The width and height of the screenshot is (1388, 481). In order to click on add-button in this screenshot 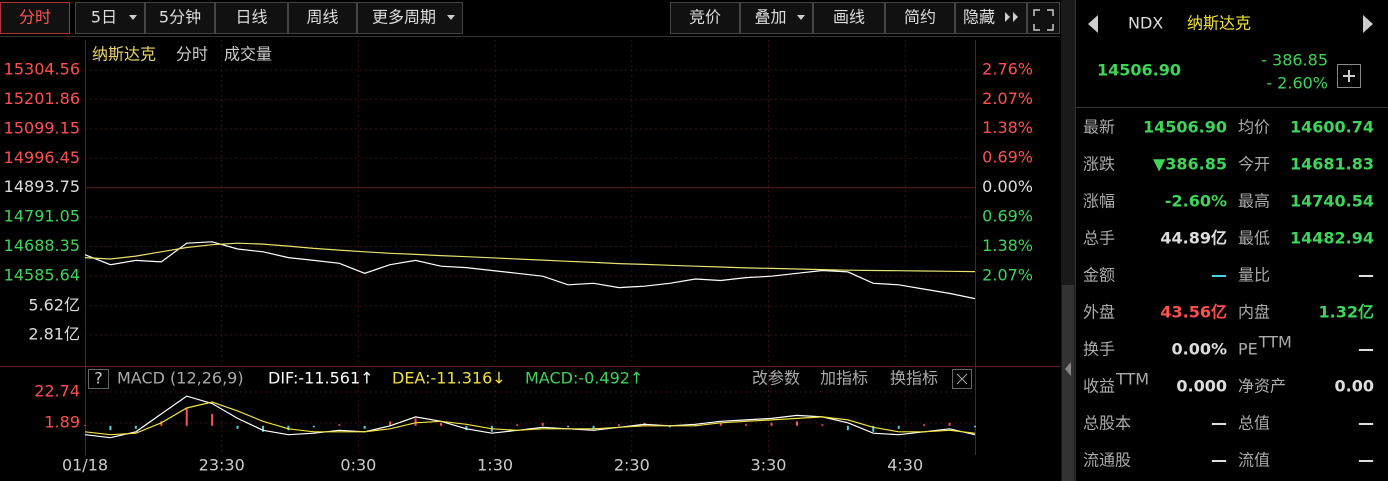, I will do `click(1349, 76)`.